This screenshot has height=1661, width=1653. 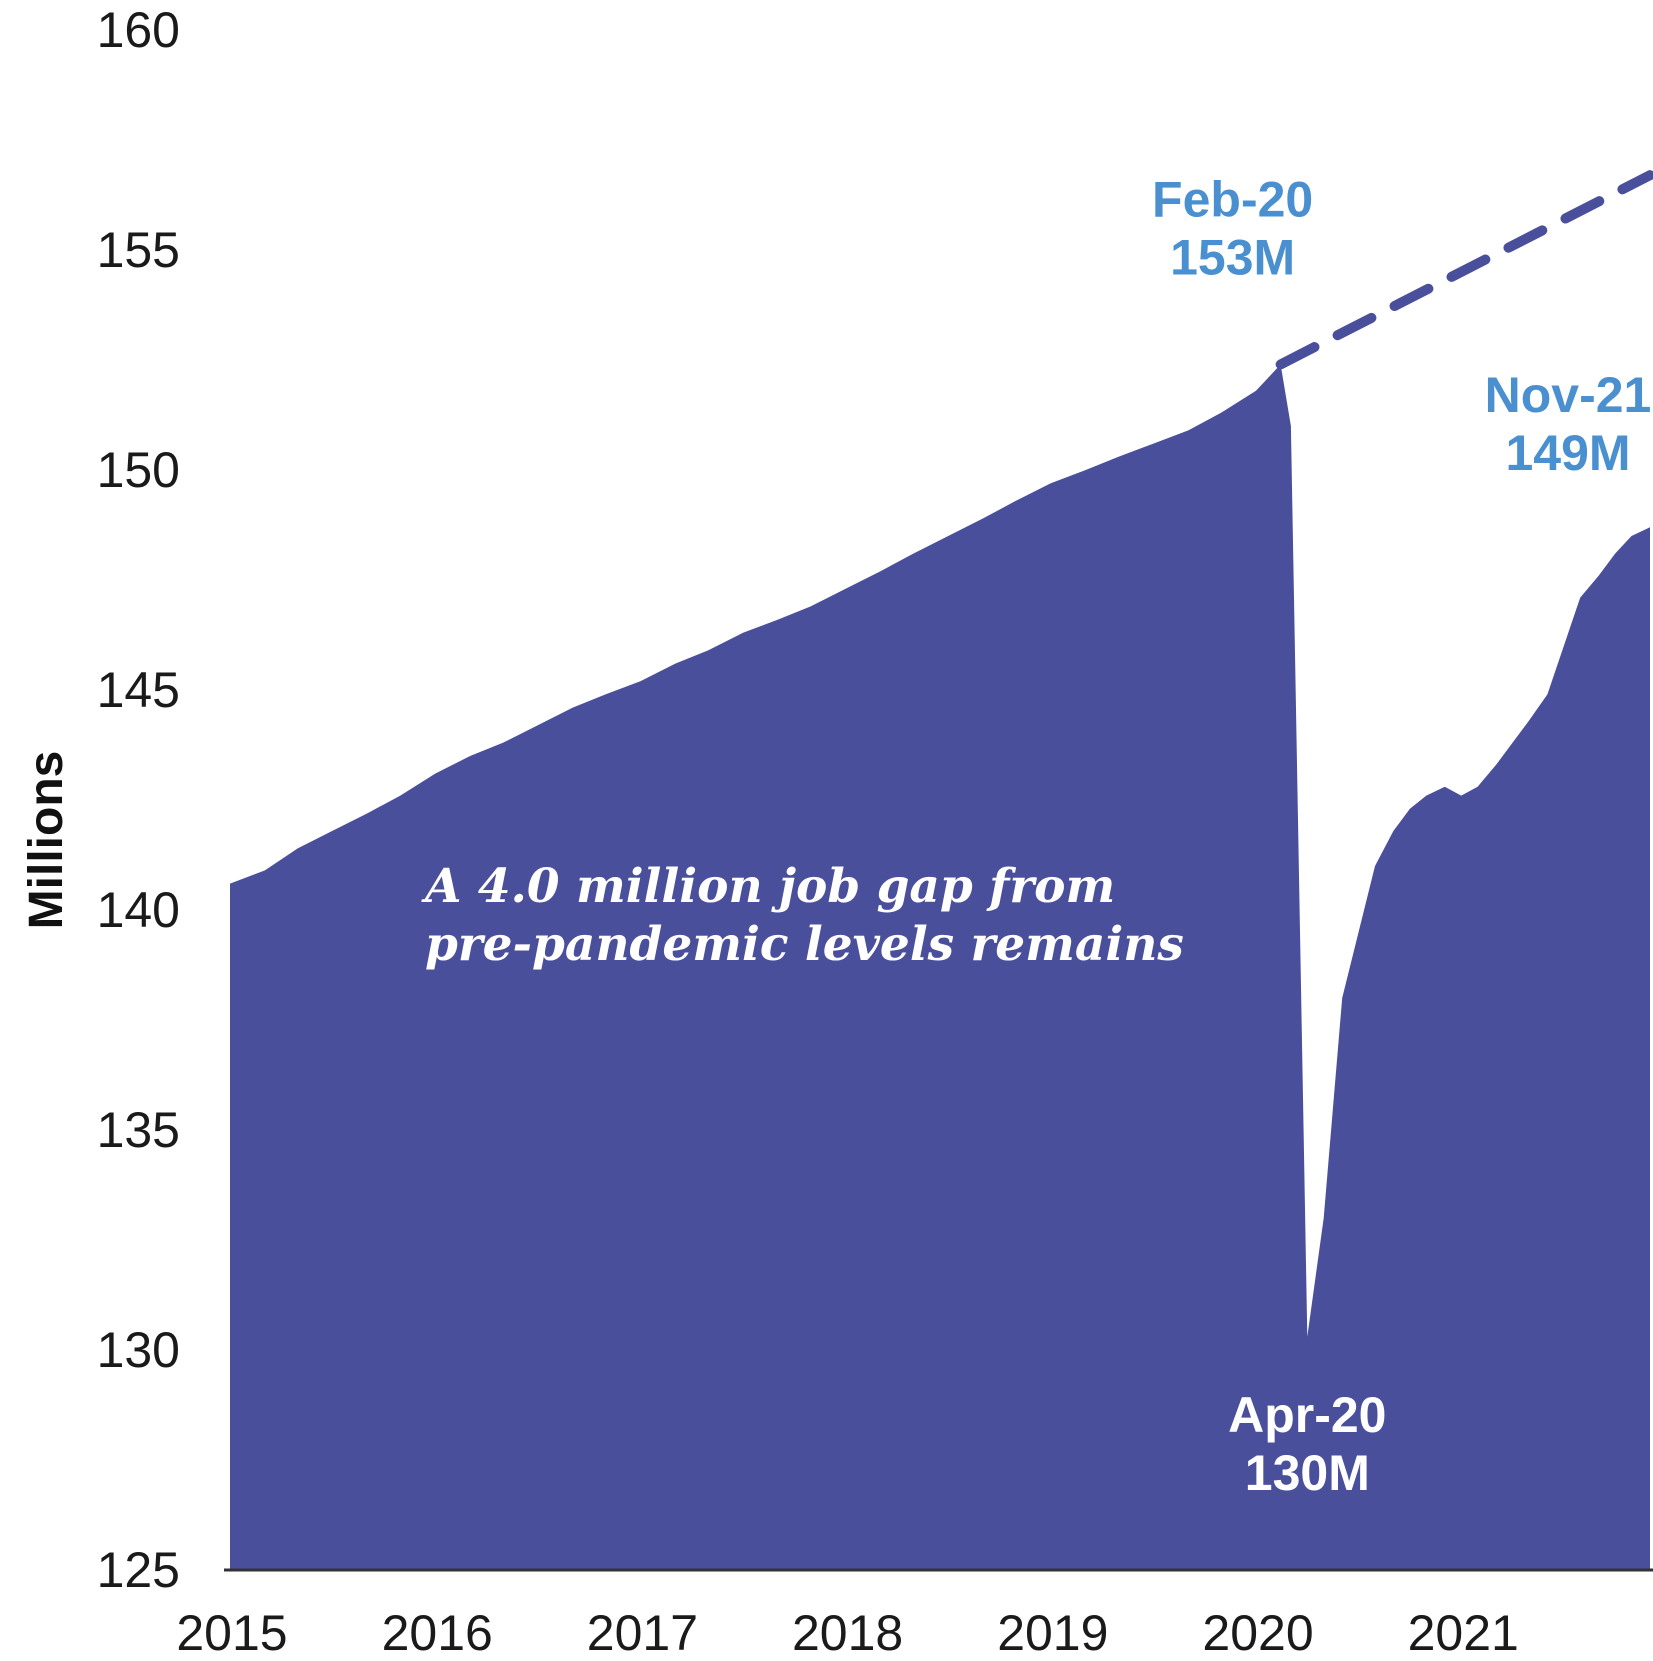 I want to click on x-tick-label: 2017, so click(x=642, y=1633).